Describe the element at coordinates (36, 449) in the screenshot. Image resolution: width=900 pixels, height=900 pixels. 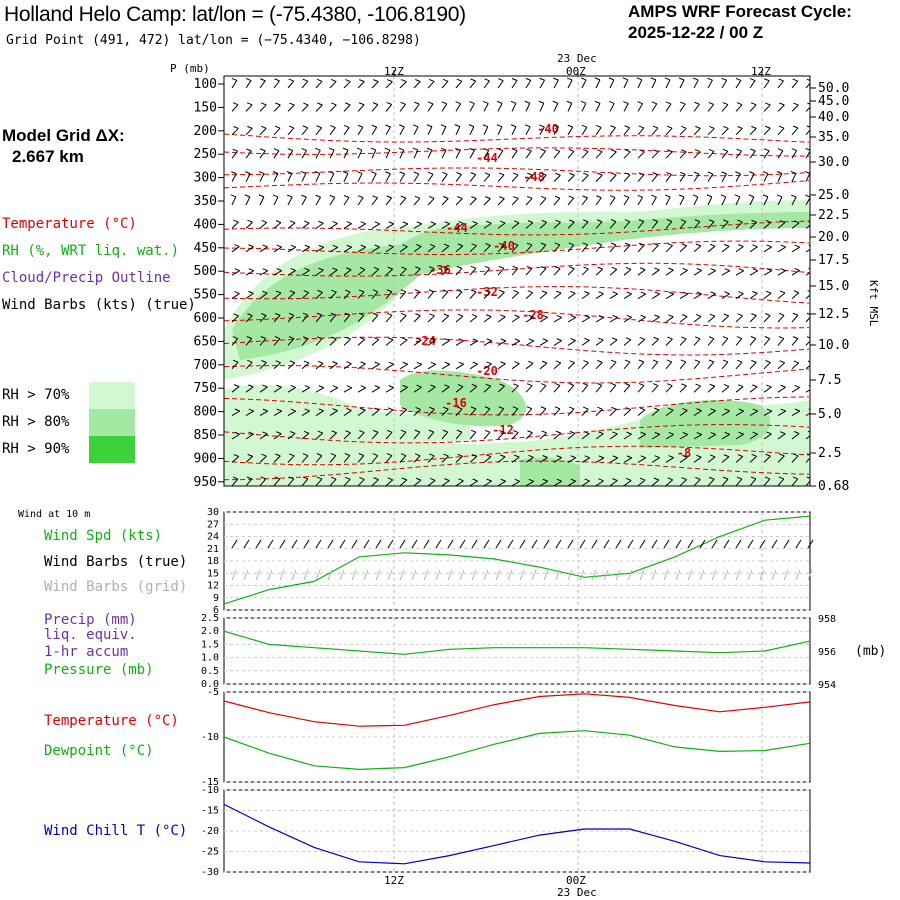
I see `rh-legend-90: RH > 90%` at that location.